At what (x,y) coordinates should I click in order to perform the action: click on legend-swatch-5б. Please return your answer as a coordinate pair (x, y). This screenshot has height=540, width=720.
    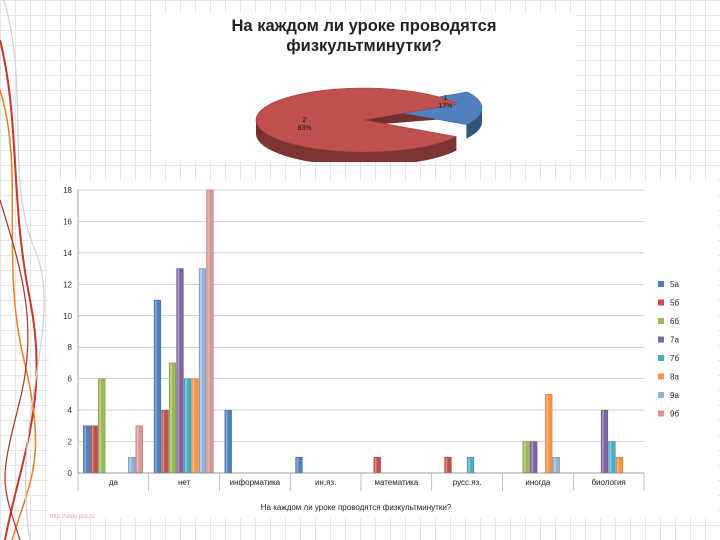
    Looking at the image, I should click on (661, 302).